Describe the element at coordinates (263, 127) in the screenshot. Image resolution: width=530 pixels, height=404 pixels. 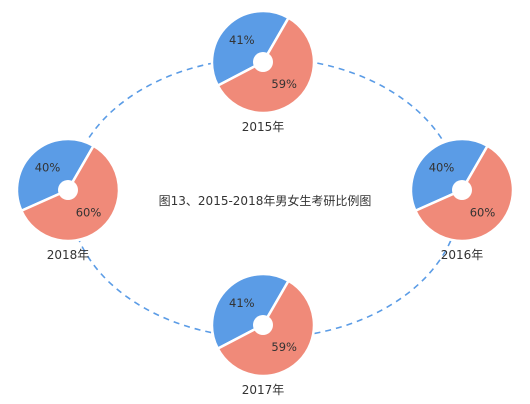
I see `year-label: 2015年` at that location.